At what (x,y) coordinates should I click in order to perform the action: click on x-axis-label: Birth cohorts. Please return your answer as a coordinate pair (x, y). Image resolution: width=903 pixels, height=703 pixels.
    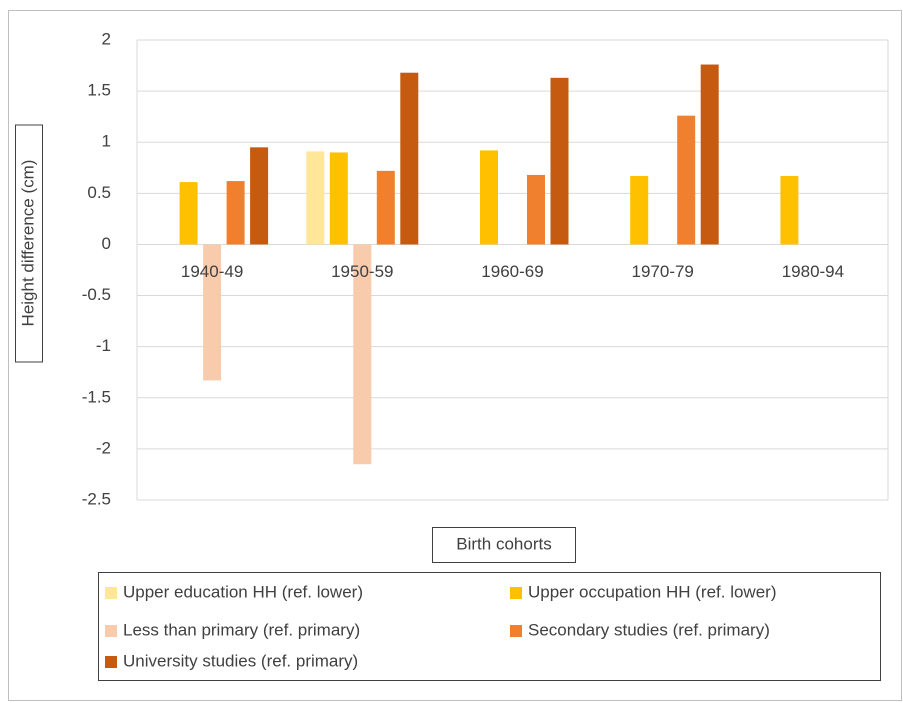
    Looking at the image, I should click on (503, 543).